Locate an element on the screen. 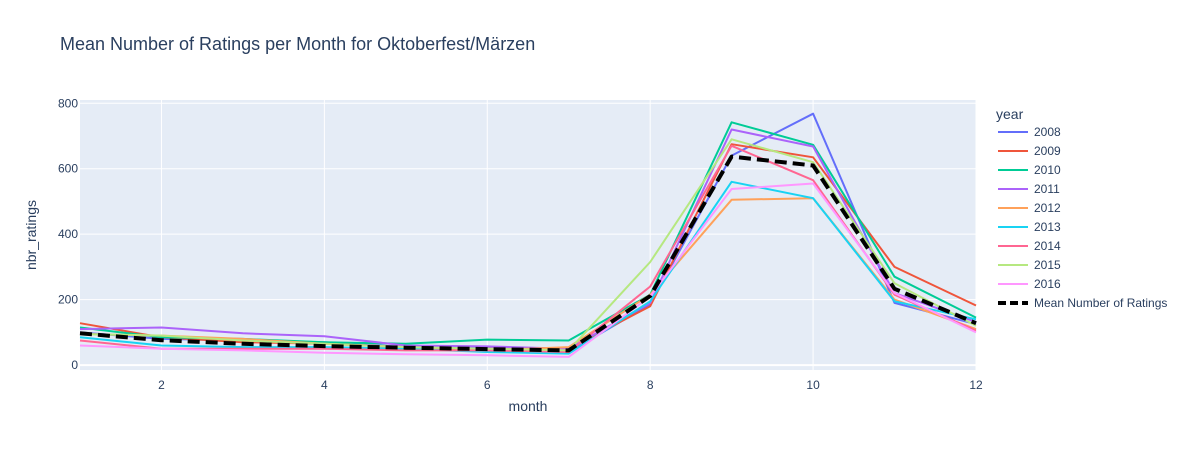  legend-title: year is located at coordinates (1010, 114).